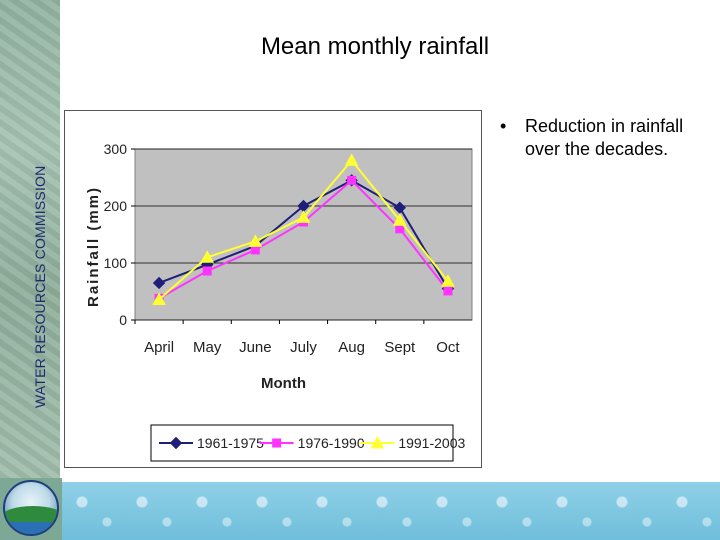 This screenshot has width=720, height=540. Describe the element at coordinates (448, 291) in the screenshot. I see `data-point-1976-1990-Oct` at that location.